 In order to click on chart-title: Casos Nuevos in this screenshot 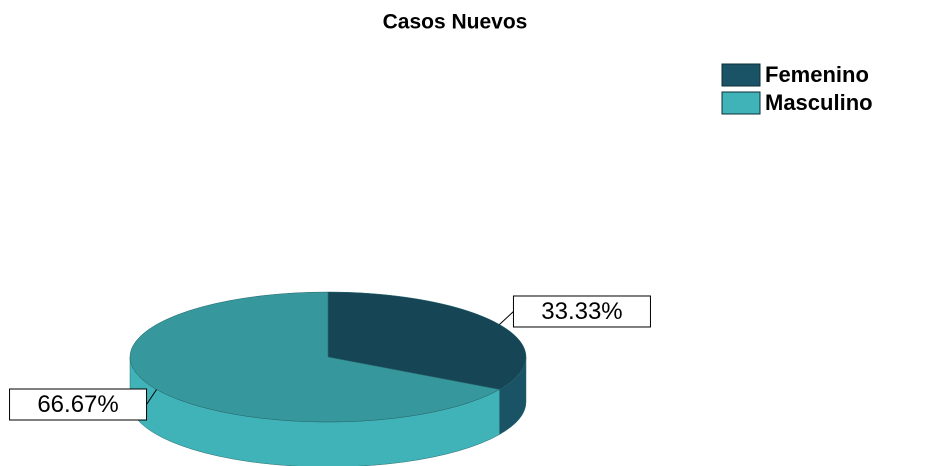, I will do `click(455, 22)`.